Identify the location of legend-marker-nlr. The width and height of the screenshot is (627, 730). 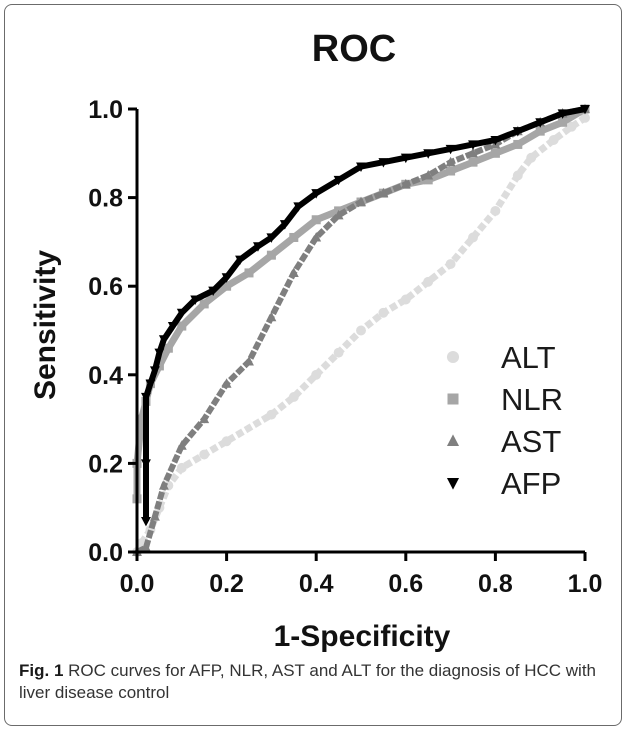
(453, 399).